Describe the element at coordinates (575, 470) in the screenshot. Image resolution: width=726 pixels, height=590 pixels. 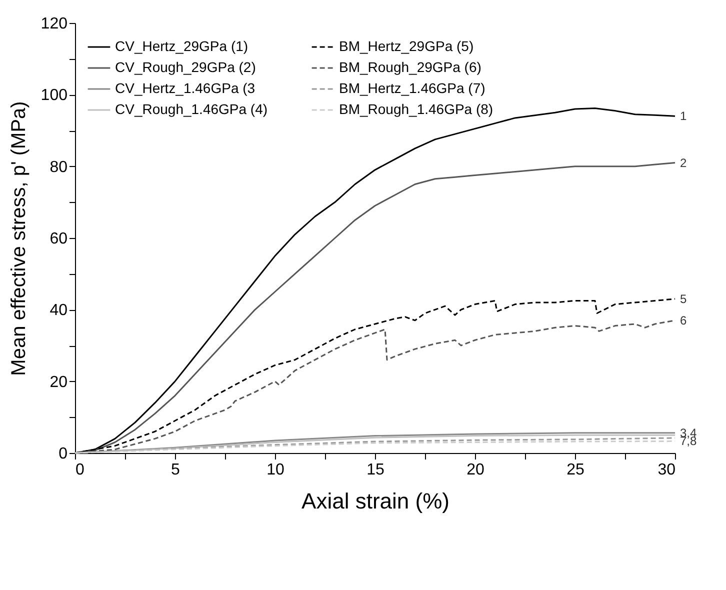
I see `x-tick-label: 25` at that location.